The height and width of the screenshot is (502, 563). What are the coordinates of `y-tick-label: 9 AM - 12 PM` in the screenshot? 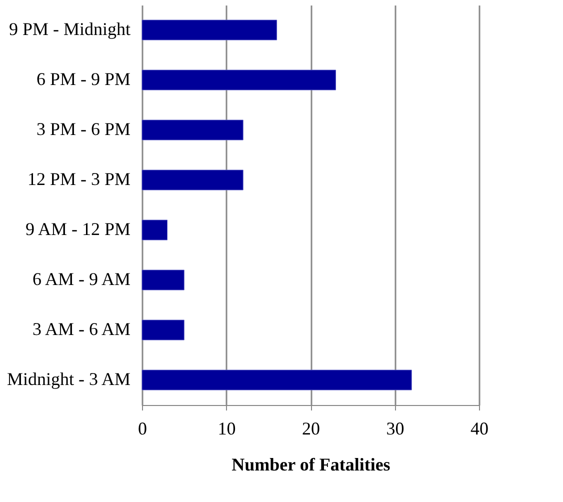 It's located at (77, 229).